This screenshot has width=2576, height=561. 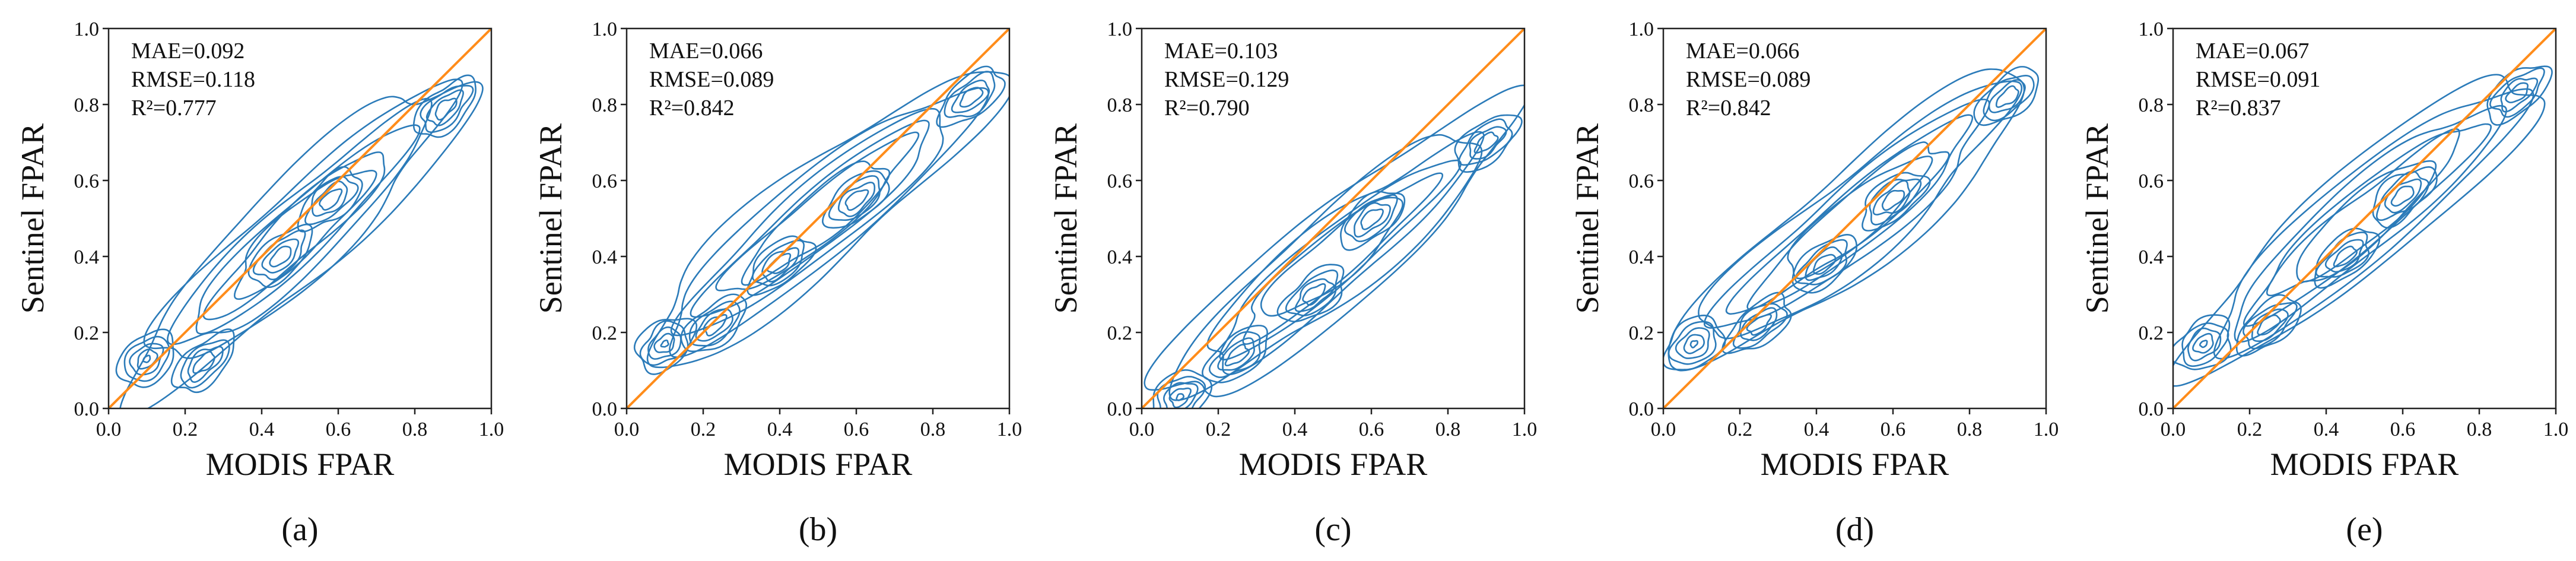 What do you see at coordinates (299, 529) in the screenshot?
I see `panel-label: (a)` at bounding box center [299, 529].